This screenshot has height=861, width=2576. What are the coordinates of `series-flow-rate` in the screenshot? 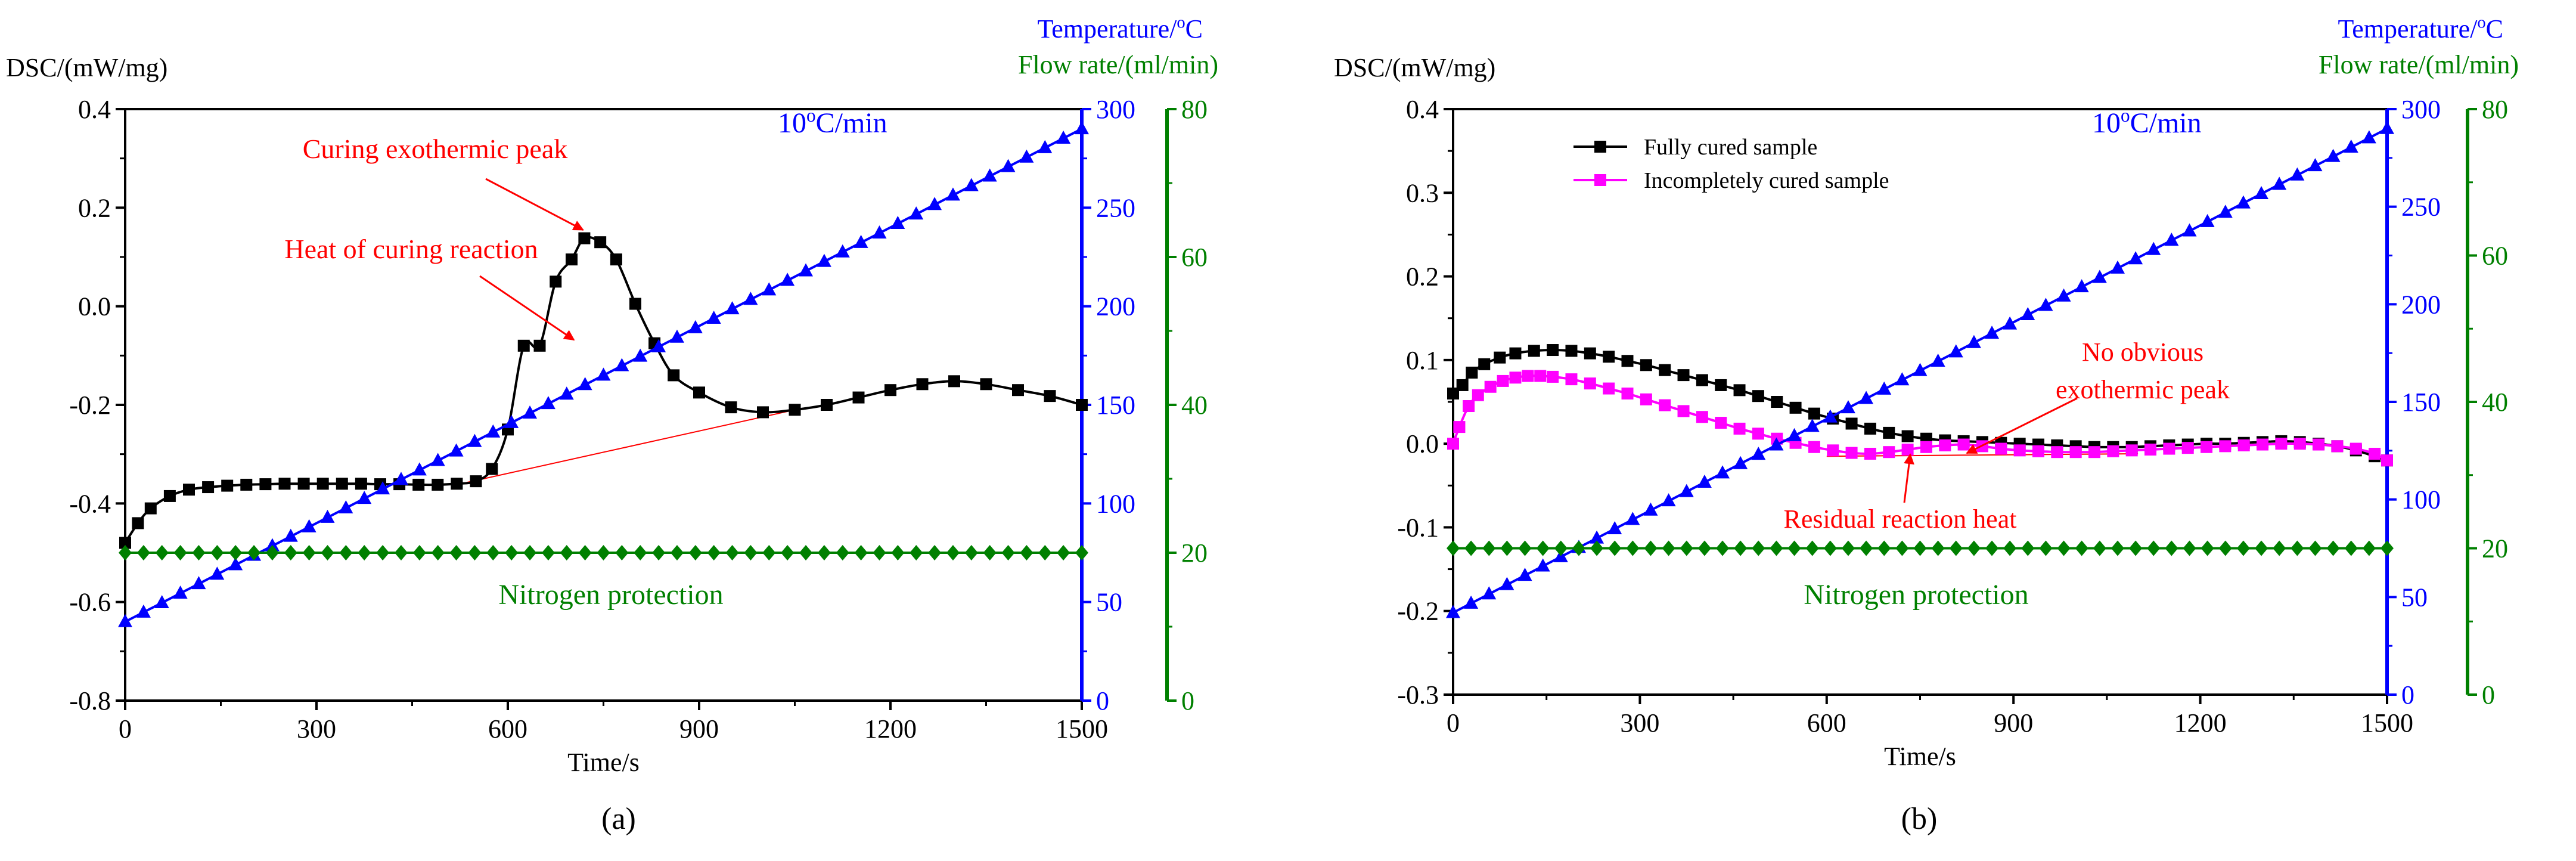 It's located at (1921, 548).